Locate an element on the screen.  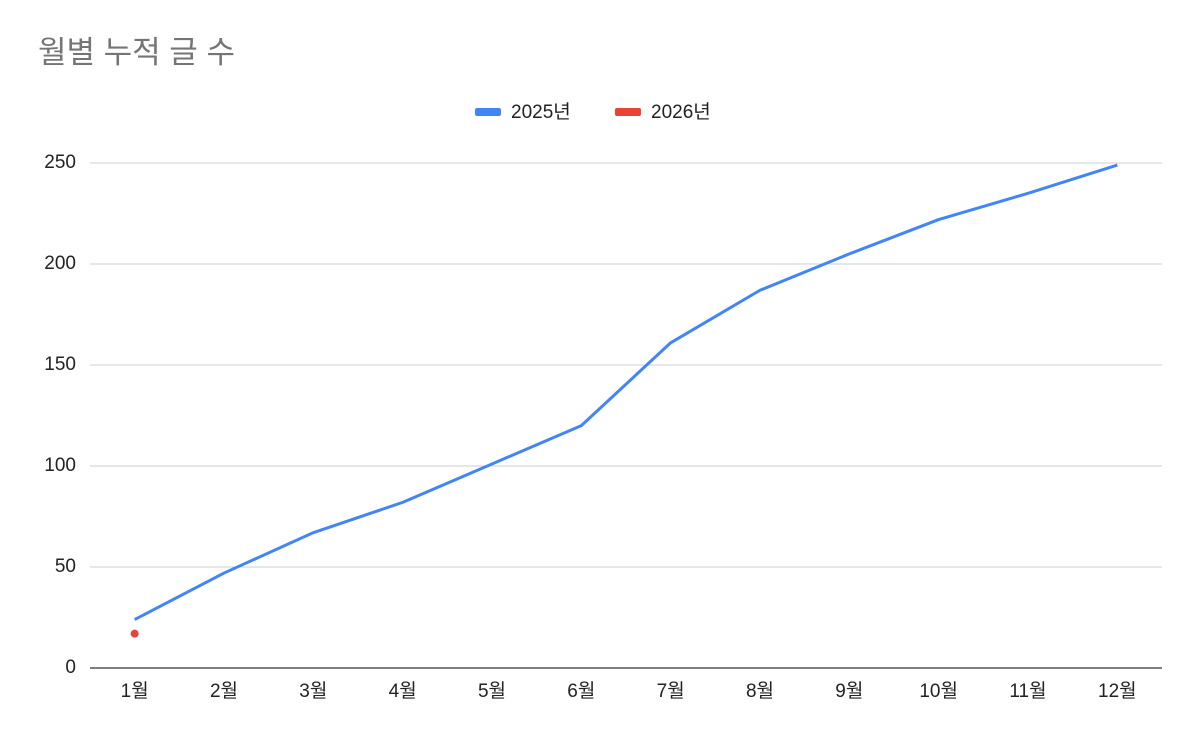
chart-title: 월별 누적 글 수 is located at coordinates (136, 52).